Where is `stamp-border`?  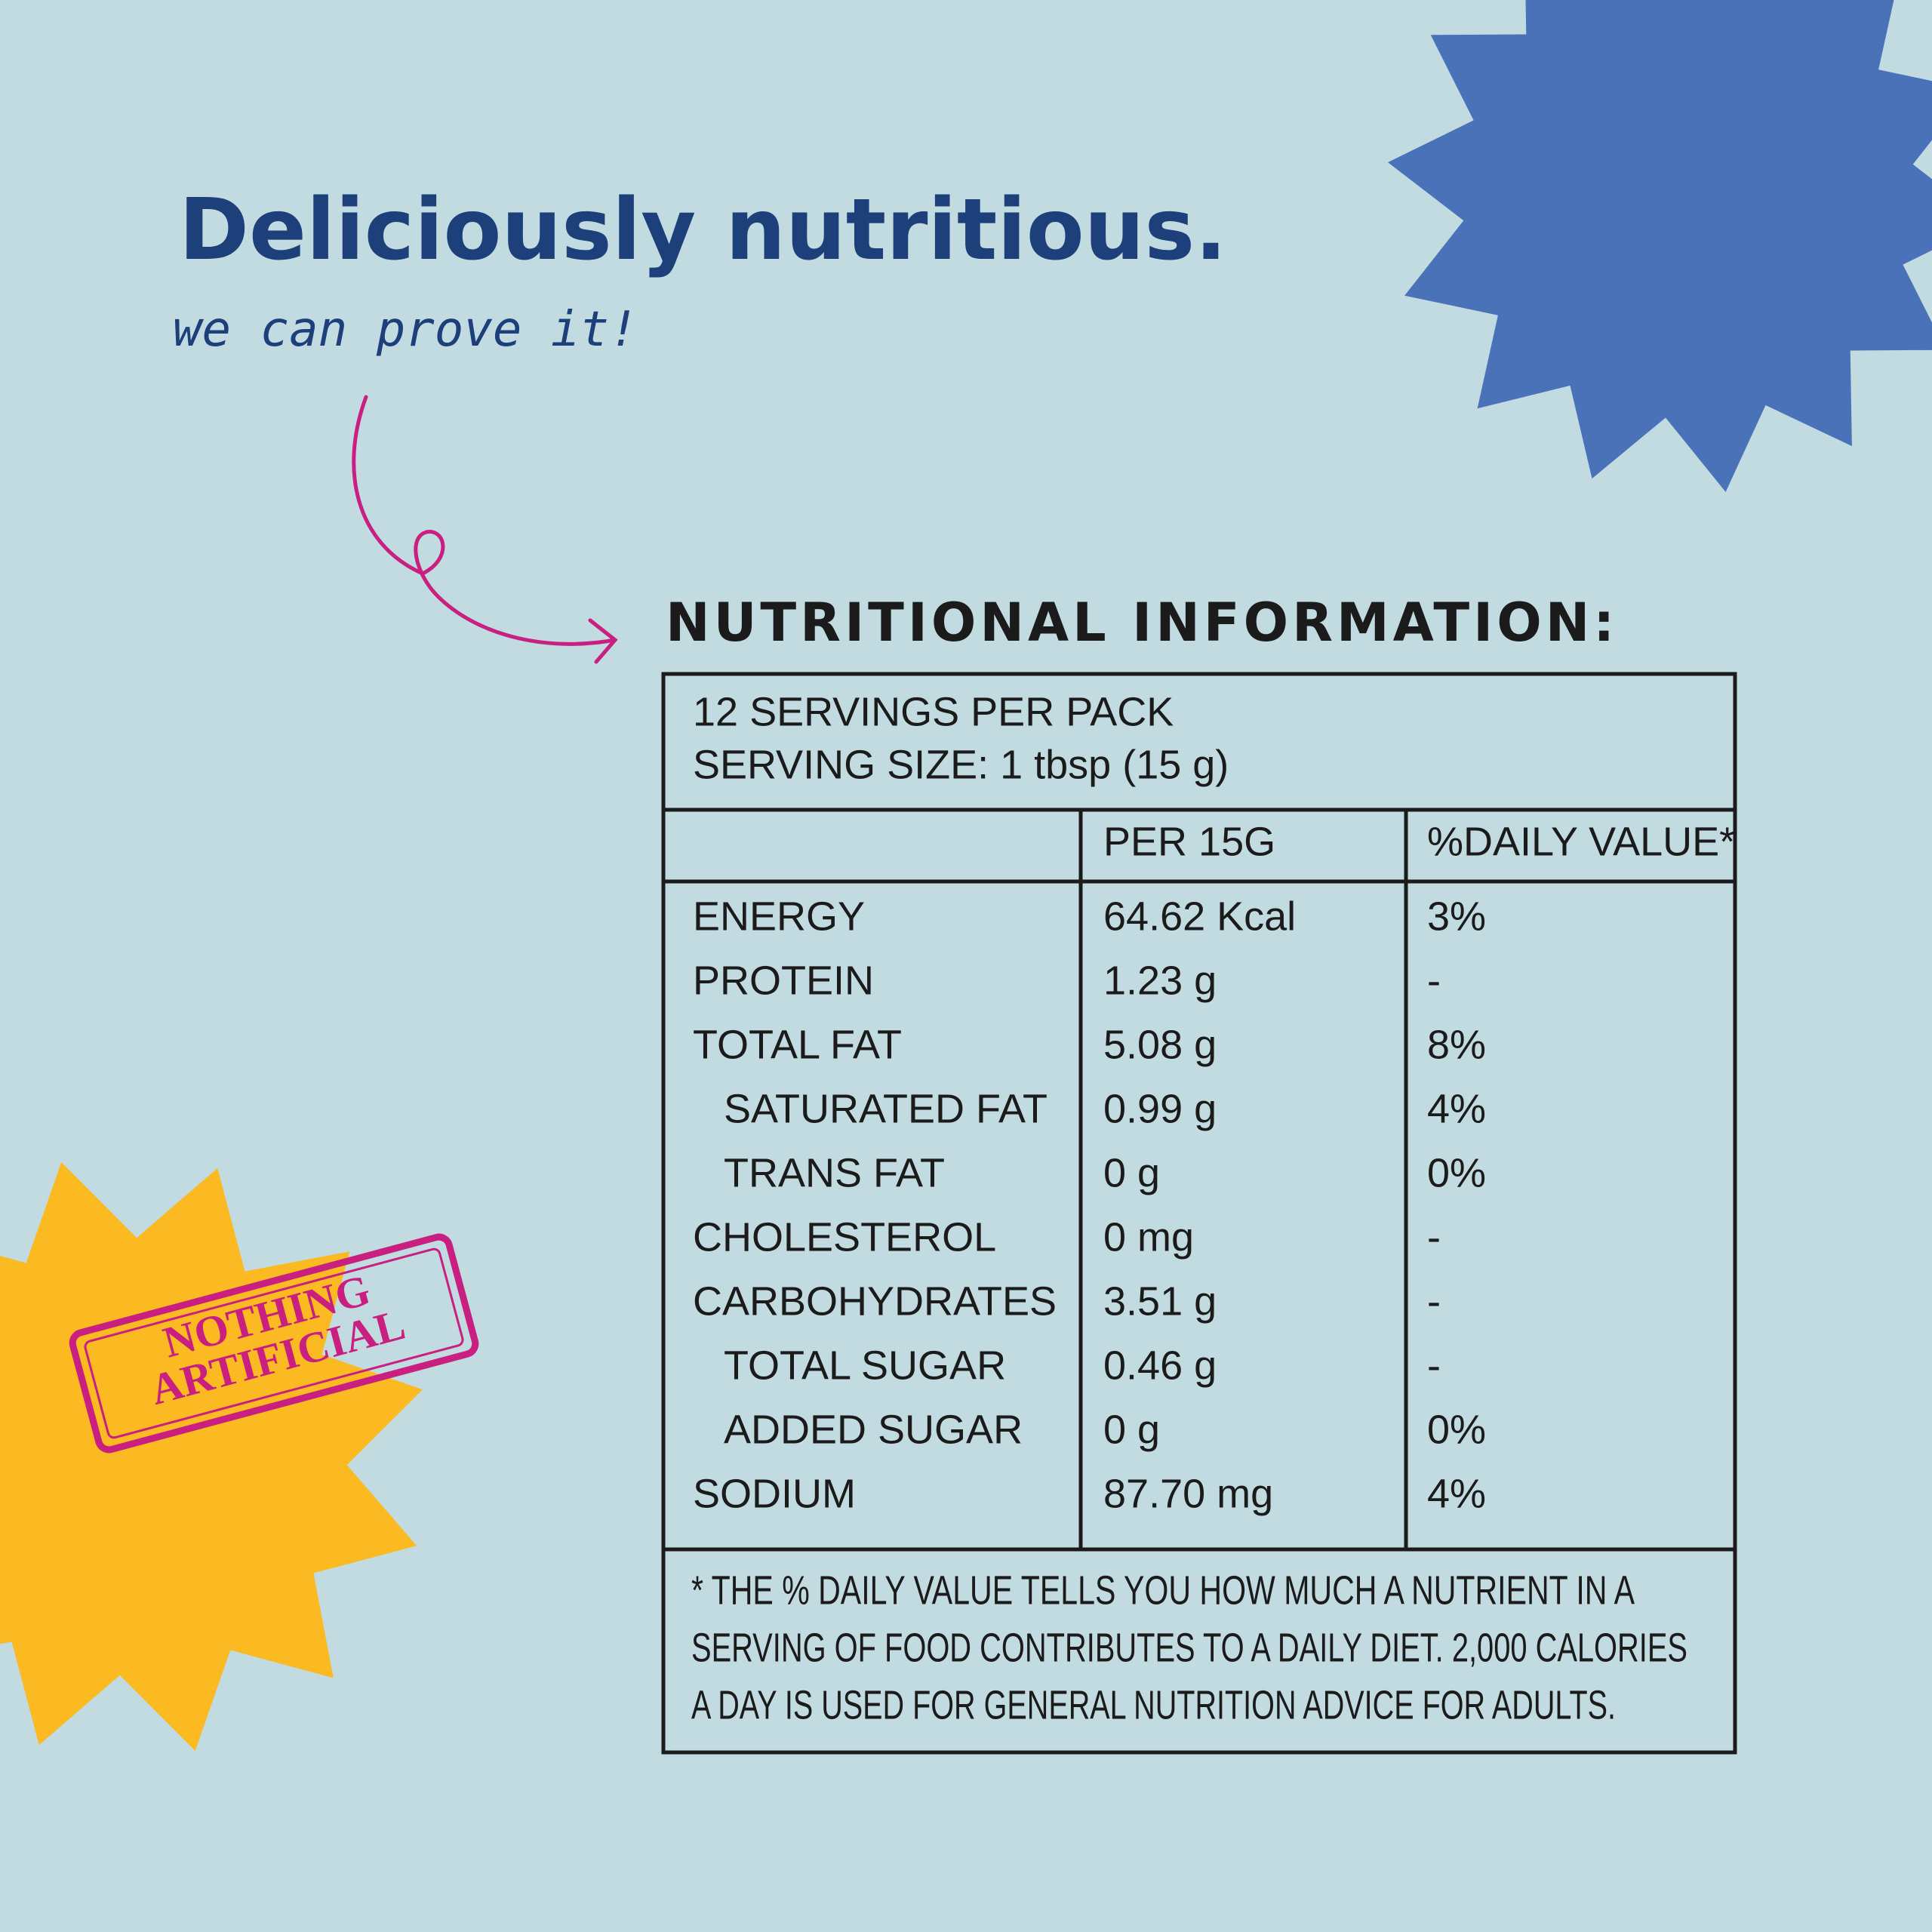 stamp-border is located at coordinates (274, 1343).